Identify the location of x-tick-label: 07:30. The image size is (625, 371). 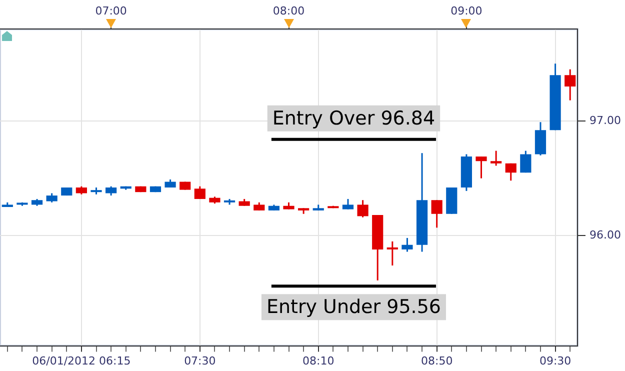
(200, 361).